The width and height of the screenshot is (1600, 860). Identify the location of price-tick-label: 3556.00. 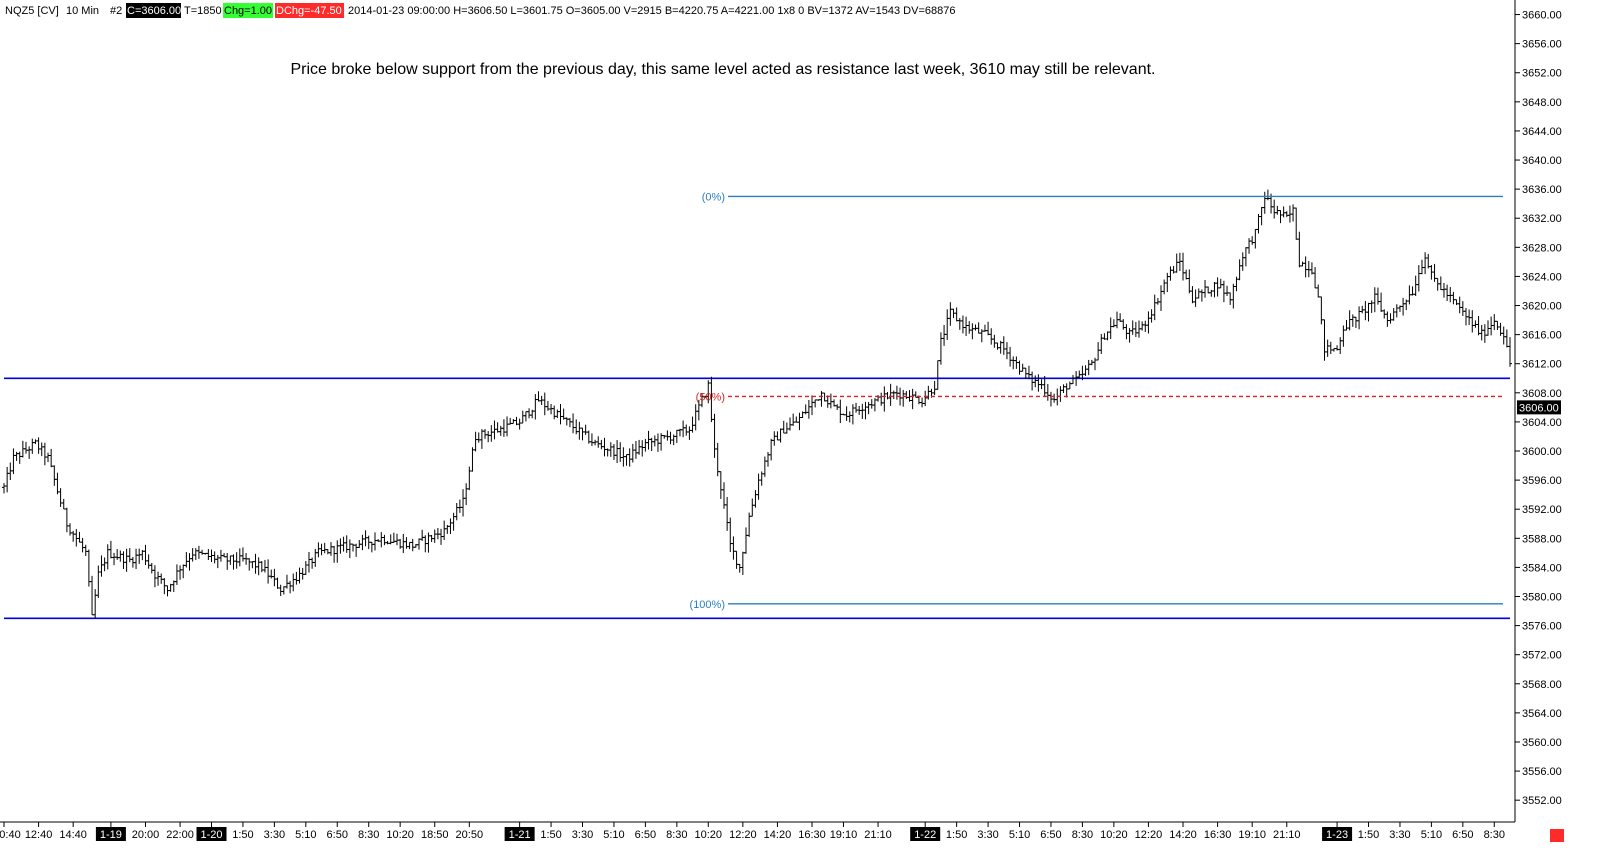
(1542, 772).